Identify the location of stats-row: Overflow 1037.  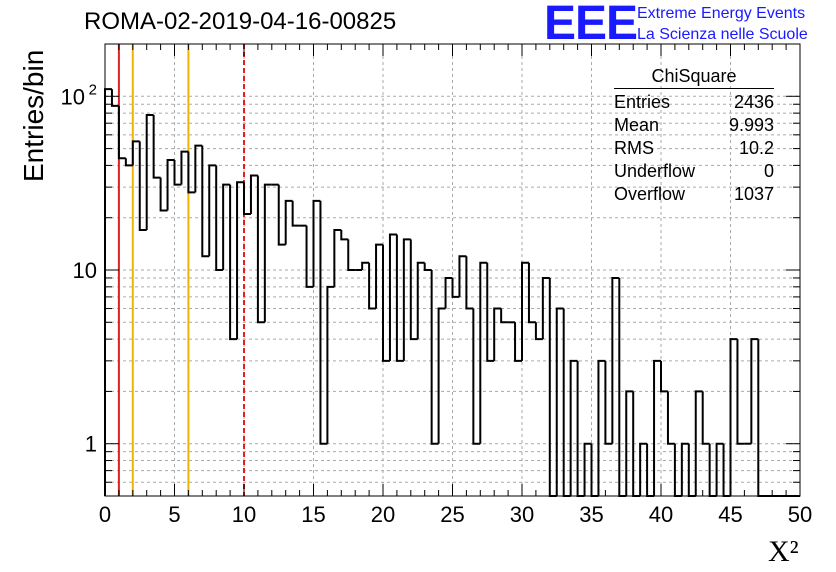
(694, 194).